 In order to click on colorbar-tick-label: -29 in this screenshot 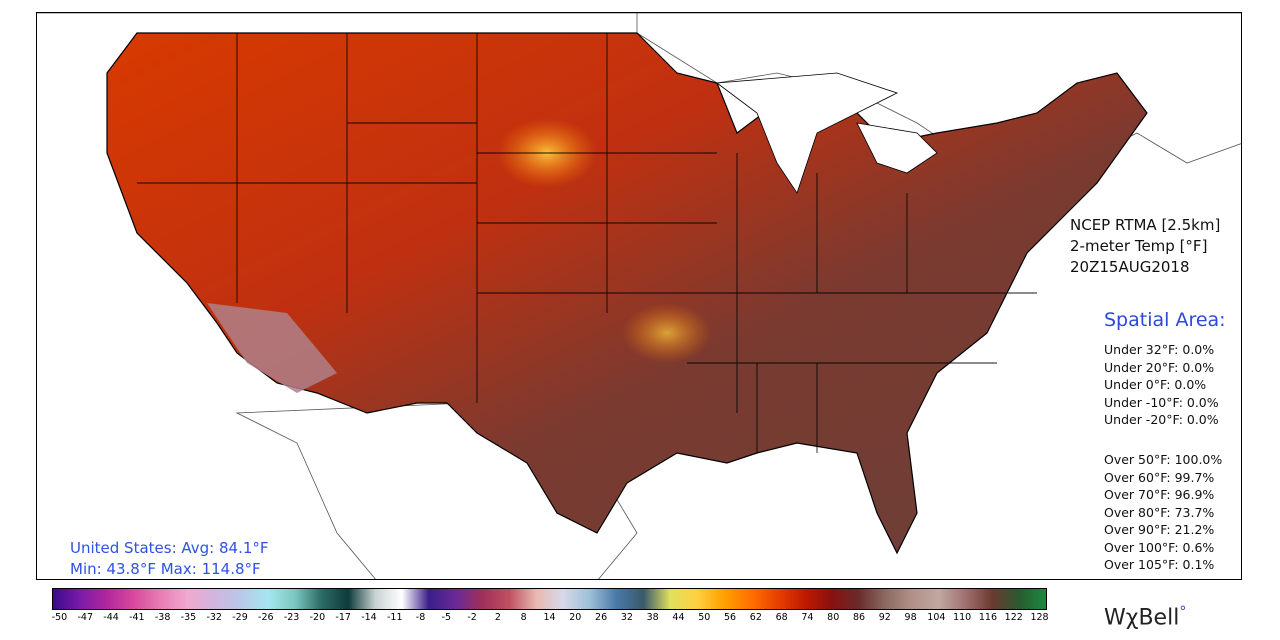, I will do `click(240, 617)`.